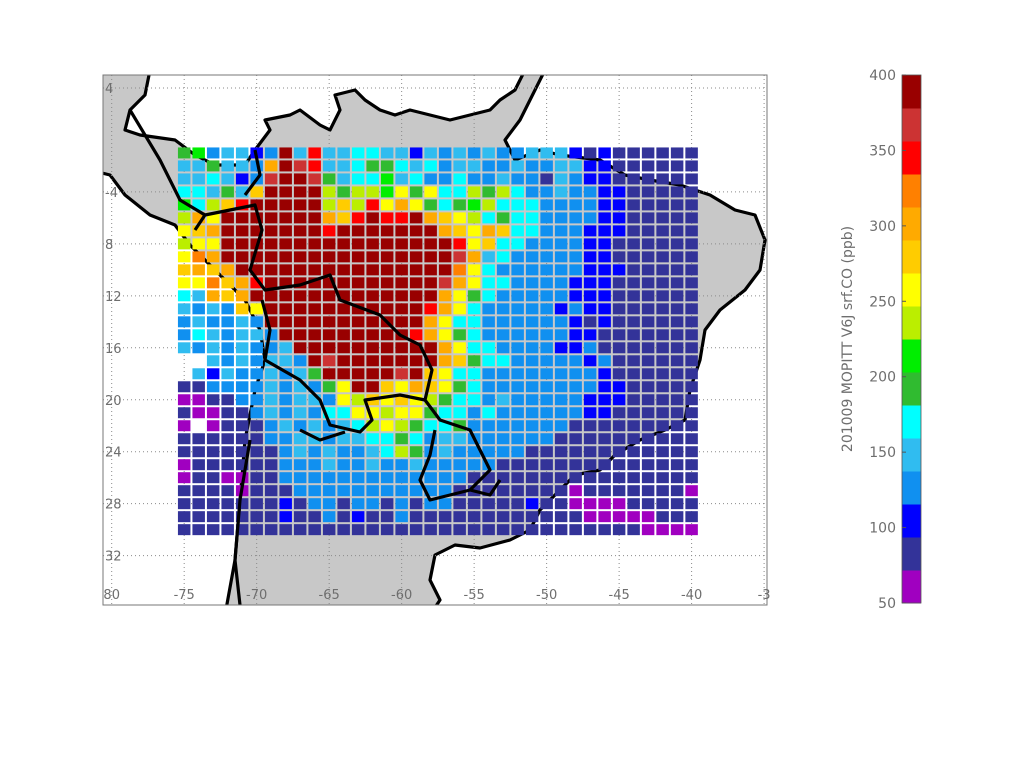 Image resolution: width=1024 pixels, height=759 pixels. I want to click on x-tick-label: -55, so click(474, 595).